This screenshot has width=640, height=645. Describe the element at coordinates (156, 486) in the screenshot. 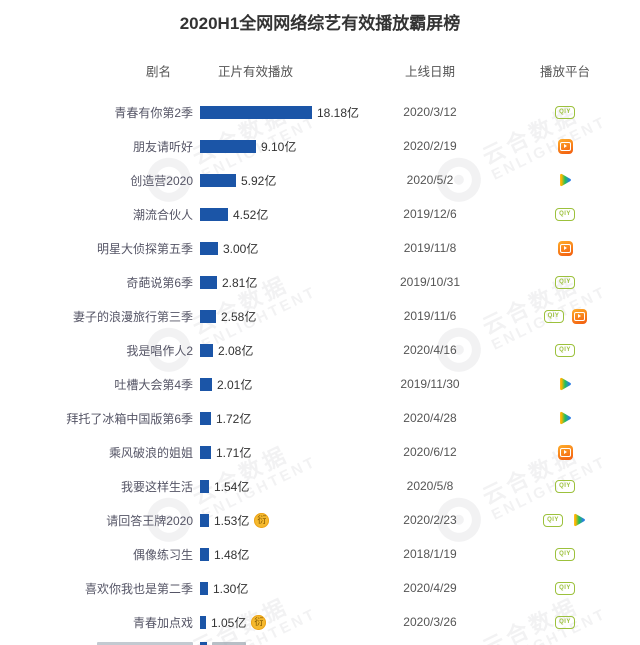

I see `show-name: 我要这样生活` at that location.